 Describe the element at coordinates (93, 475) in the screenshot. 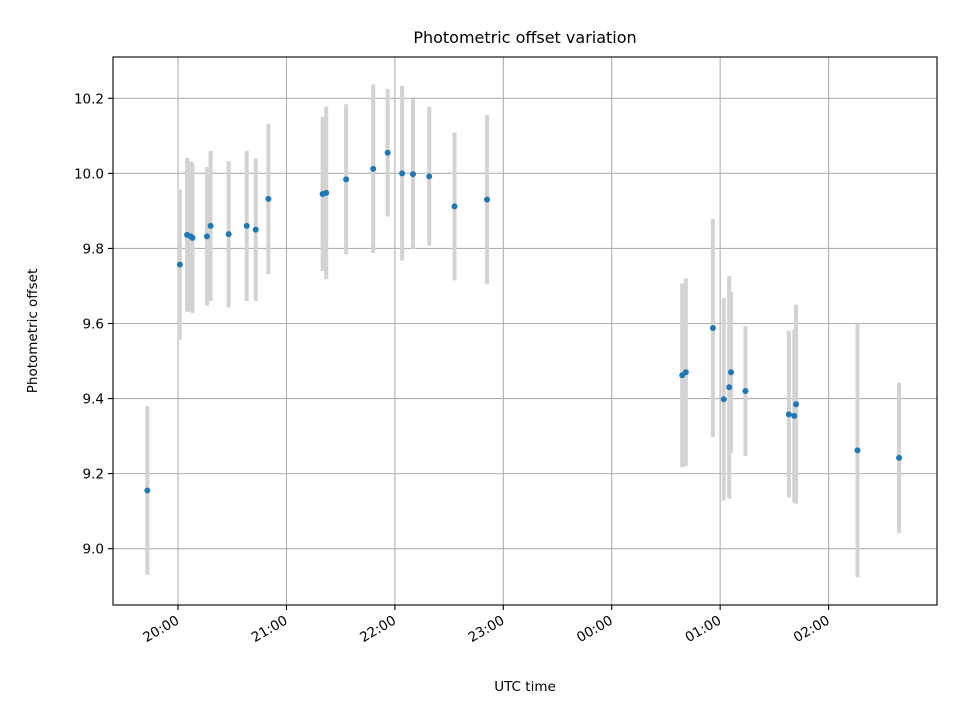

I see `y-tick-label: 9.2` at that location.